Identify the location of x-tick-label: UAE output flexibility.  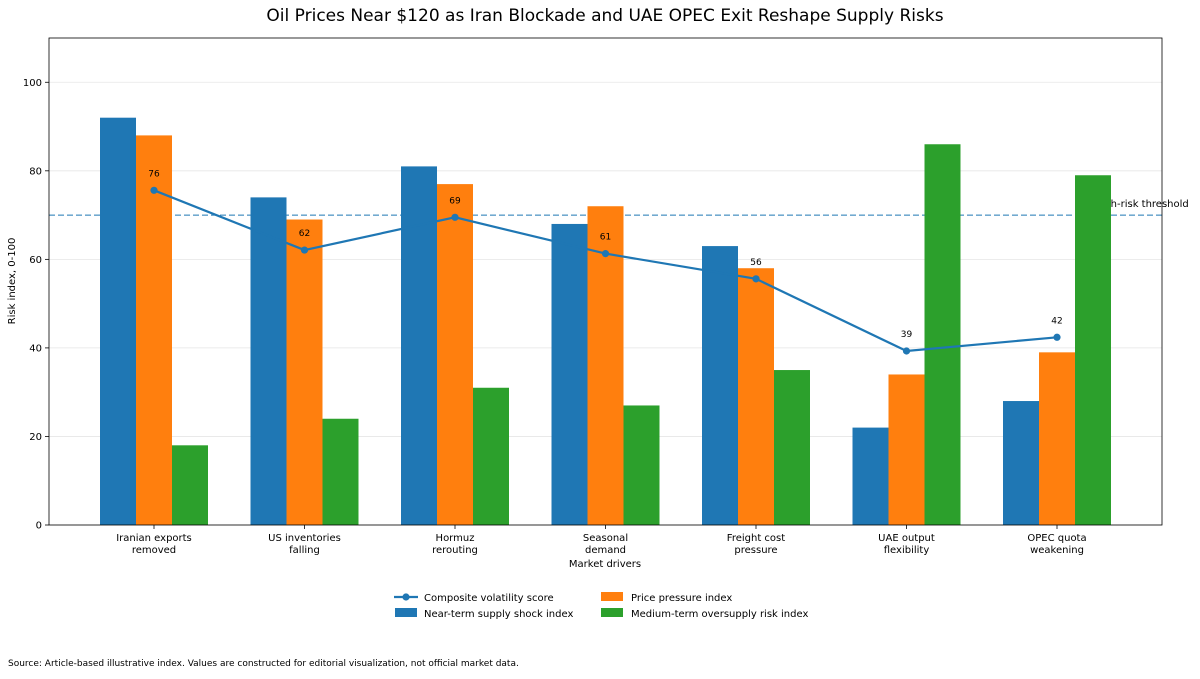
(906, 544).